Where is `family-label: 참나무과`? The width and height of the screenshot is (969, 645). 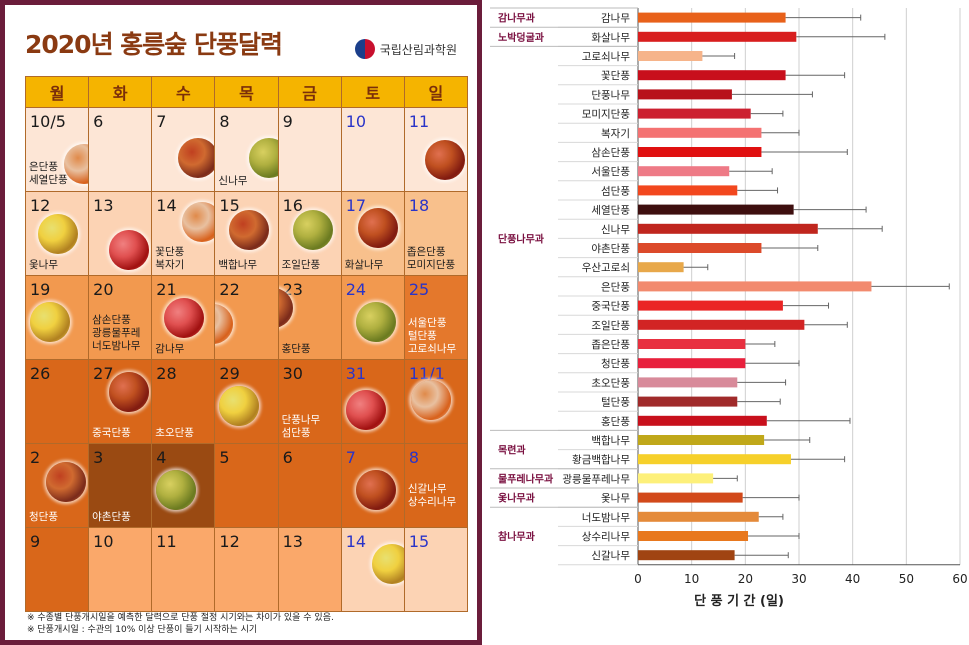
family-label: 참나무과 is located at coordinates (517, 536).